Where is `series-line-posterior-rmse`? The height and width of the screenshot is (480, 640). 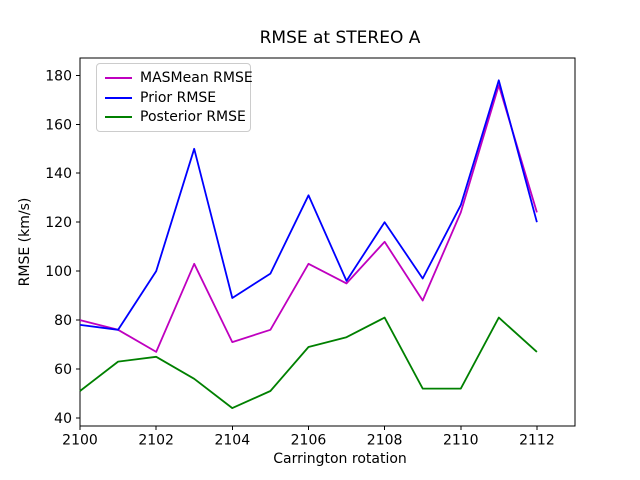
series-line-posterior-rmse is located at coordinates (308, 363).